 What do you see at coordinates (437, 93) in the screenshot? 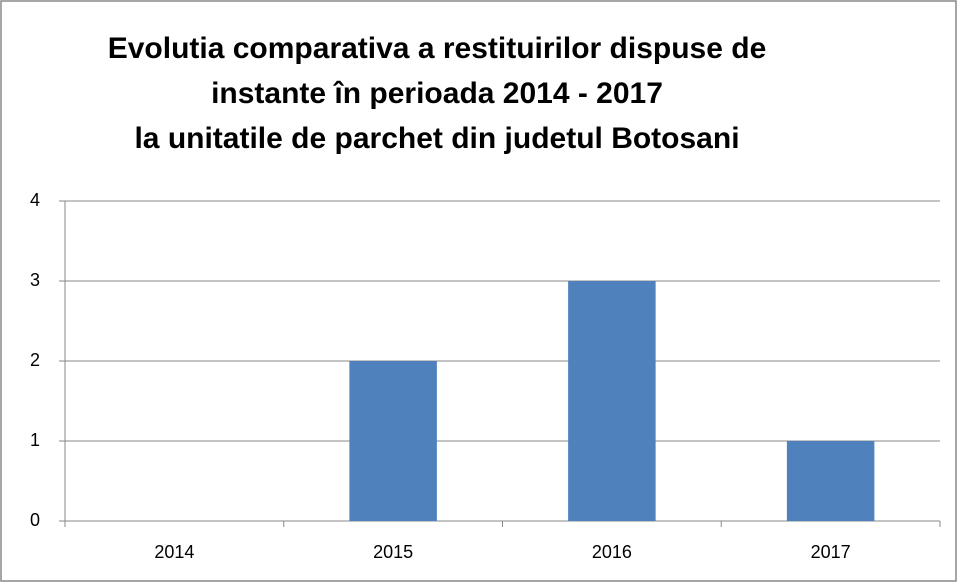
I see `chart-title: instante în perioada 2014 - 2017` at bounding box center [437, 93].